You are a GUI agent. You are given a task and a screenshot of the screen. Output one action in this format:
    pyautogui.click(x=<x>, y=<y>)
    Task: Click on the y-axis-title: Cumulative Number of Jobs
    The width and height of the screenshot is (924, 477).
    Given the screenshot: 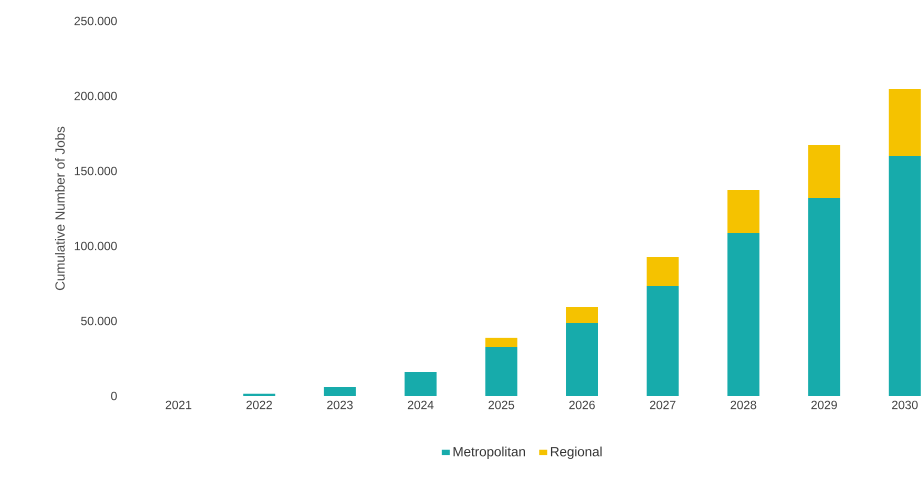 What is the action you would take?
    pyautogui.click(x=59, y=208)
    